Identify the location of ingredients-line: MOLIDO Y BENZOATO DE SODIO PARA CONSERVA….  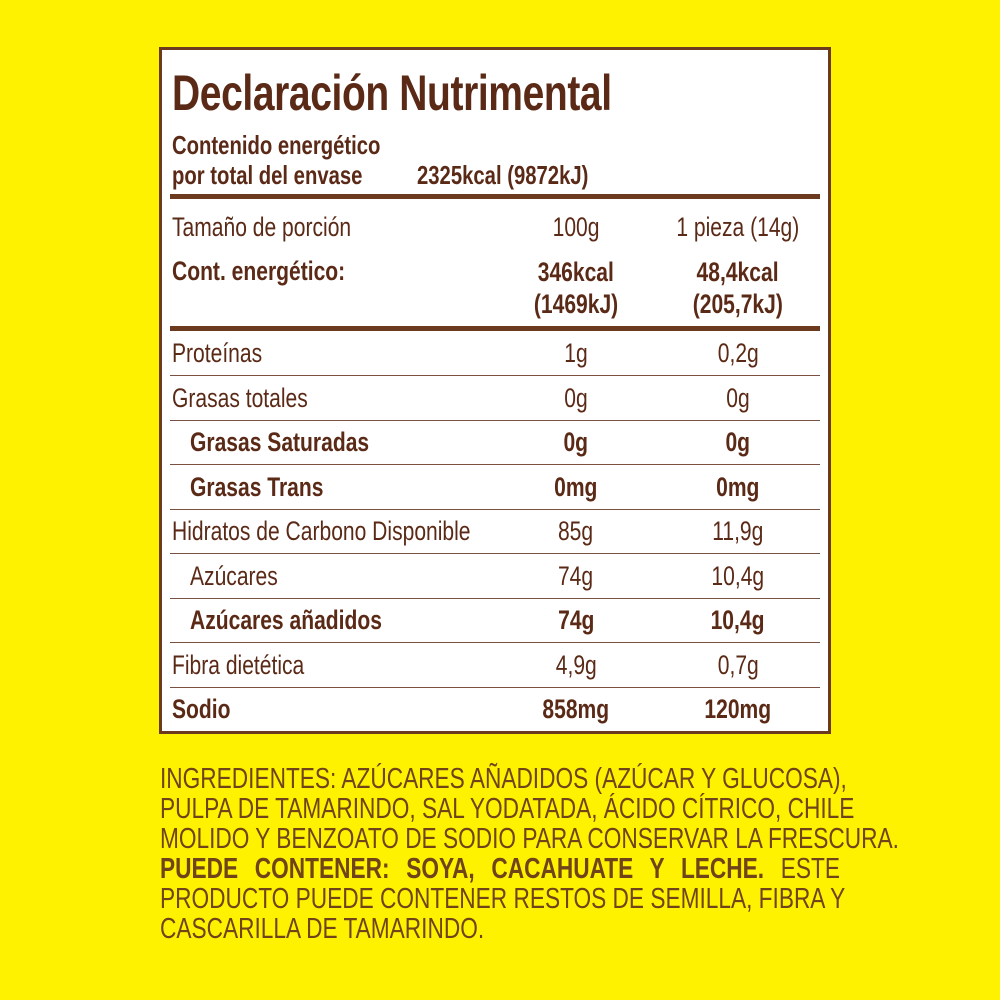
(529, 839).